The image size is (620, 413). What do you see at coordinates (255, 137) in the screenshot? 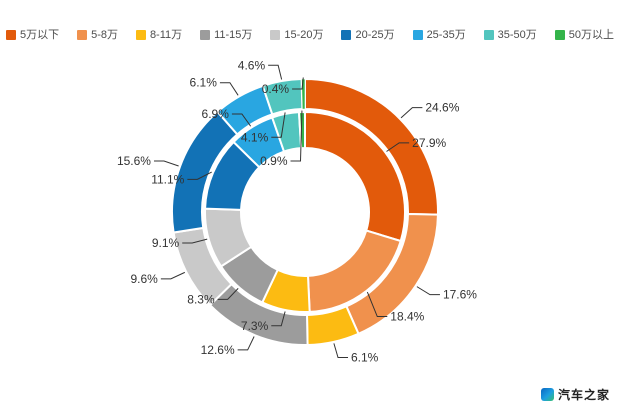
I see `slice-label-inner_ring-35-50万: 4.1%` at bounding box center [255, 137].